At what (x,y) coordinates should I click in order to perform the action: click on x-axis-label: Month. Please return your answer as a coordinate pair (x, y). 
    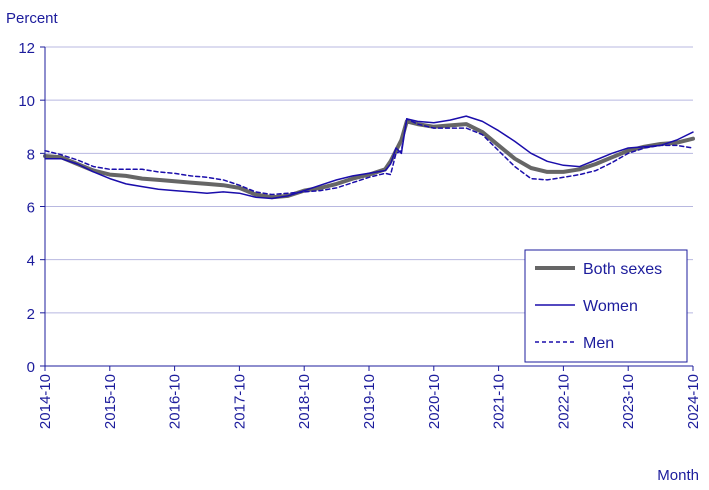
    Looking at the image, I should click on (678, 475).